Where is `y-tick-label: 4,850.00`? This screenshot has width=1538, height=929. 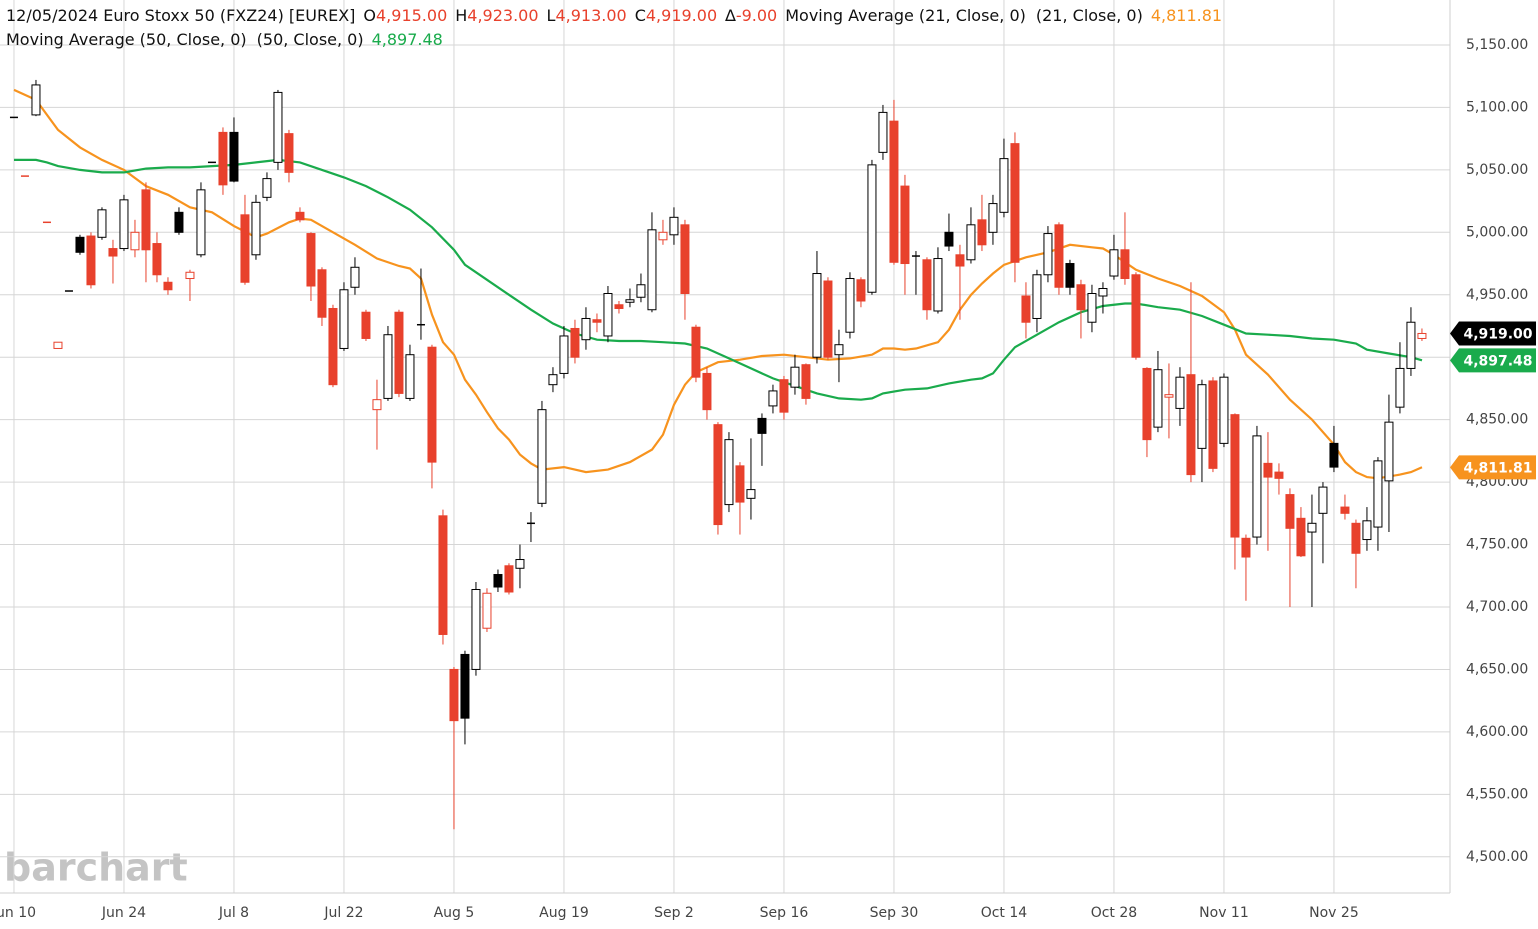 y-tick-label: 4,850.00 is located at coordinates (1497, 420).